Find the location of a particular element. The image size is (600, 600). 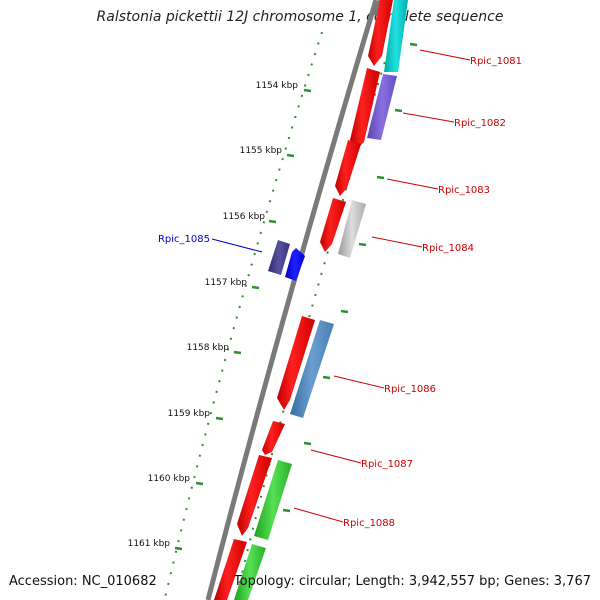

reverse-gene-track is located at coordinates (286, 260).